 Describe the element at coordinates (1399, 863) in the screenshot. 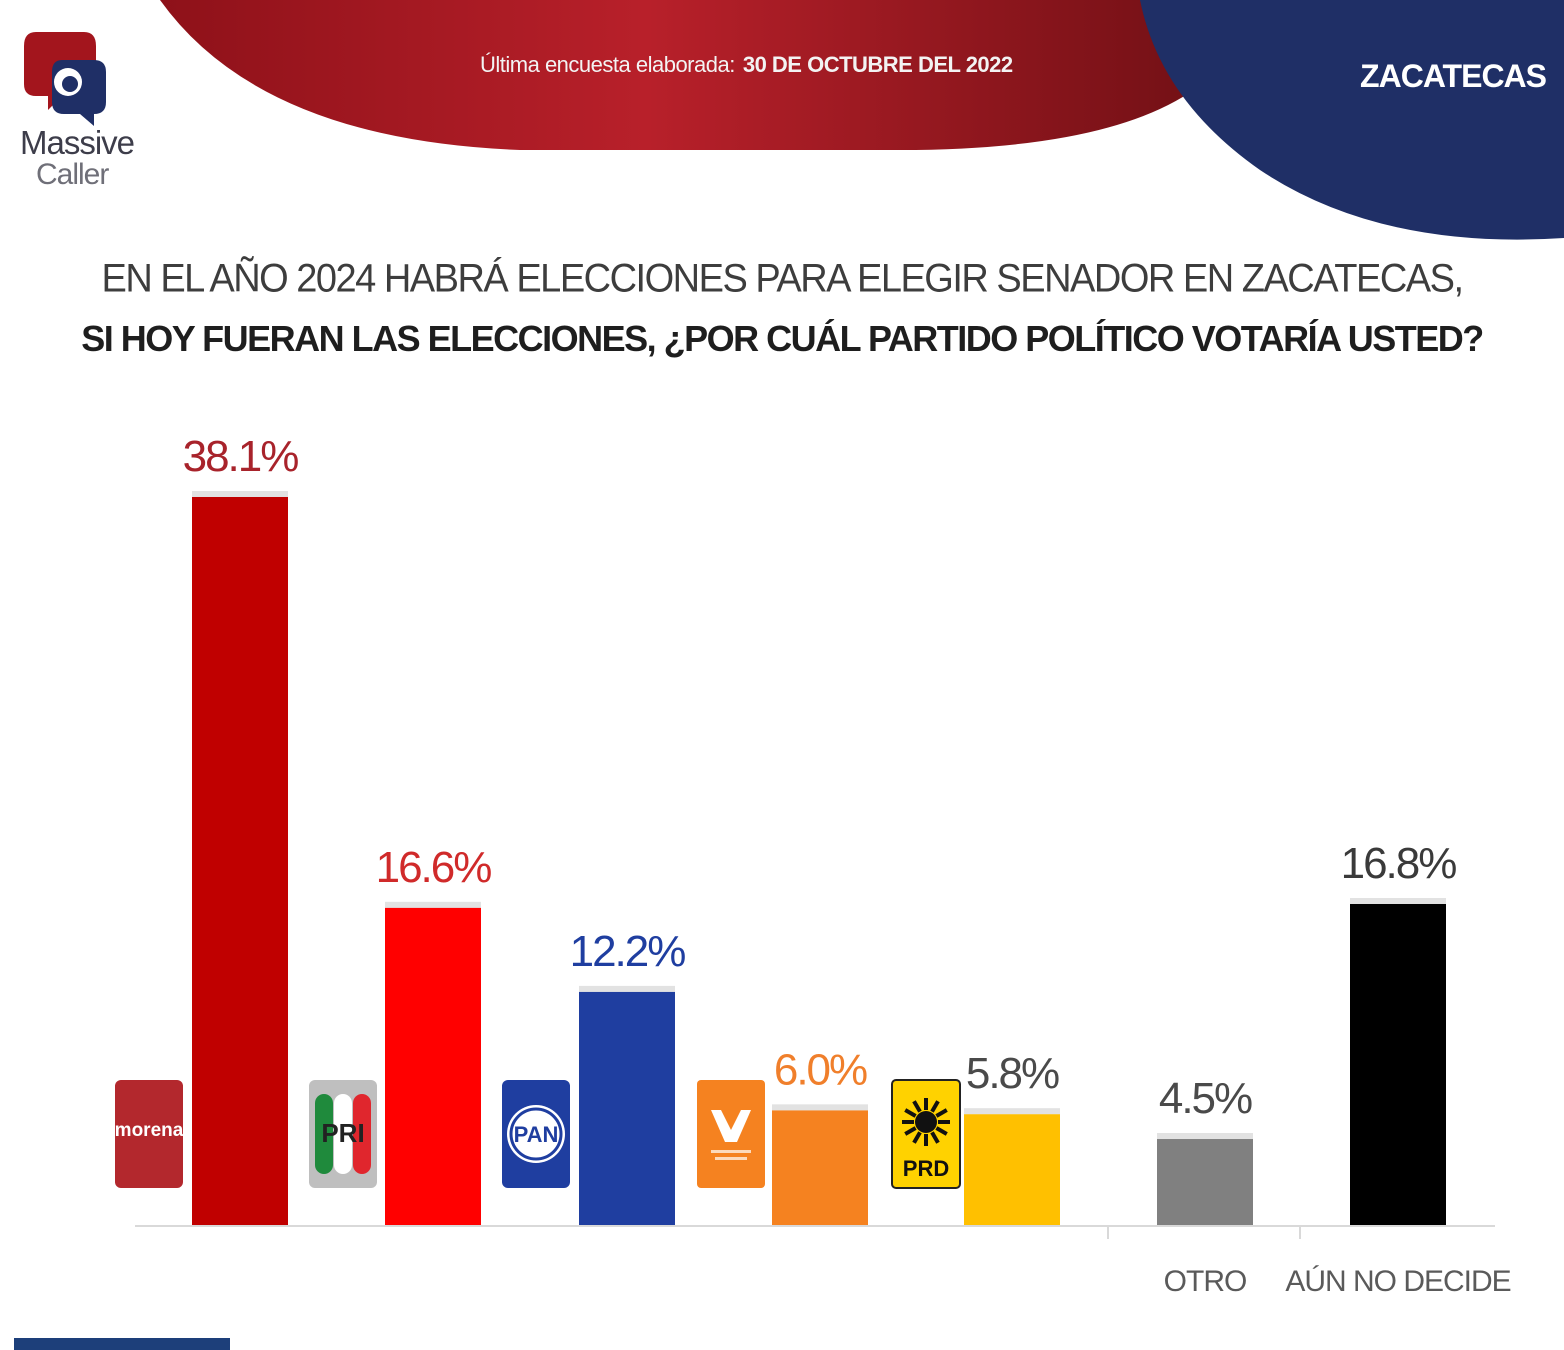

I see `data-label: 16.8%` at that location.